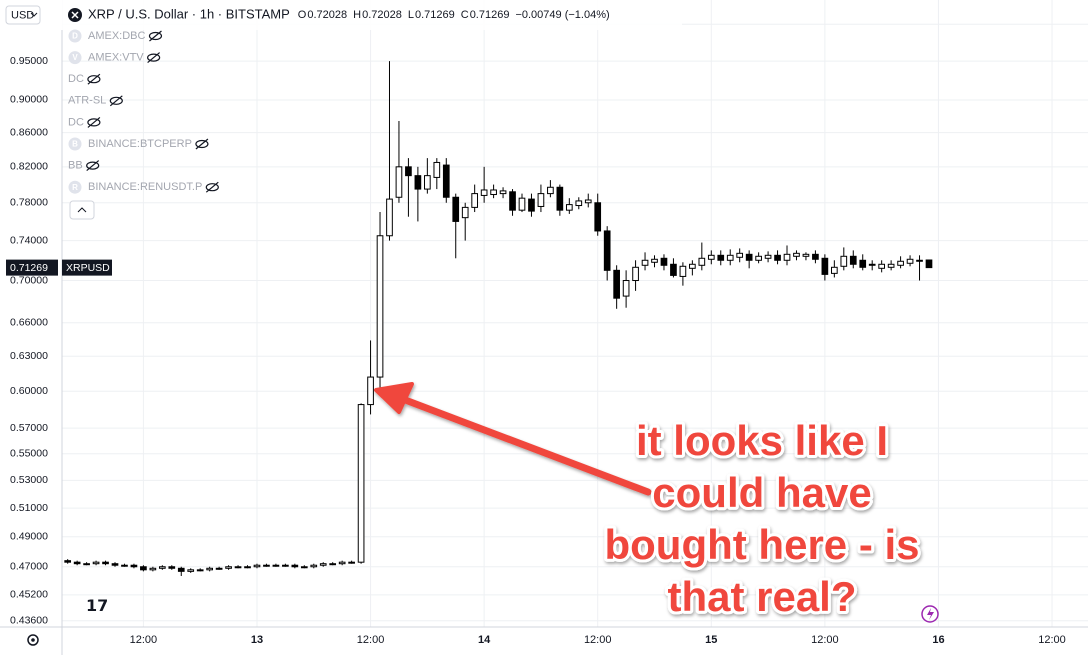 The image size is (1088, 655). Describe the element at coordinates (711, 640) in the screenshot. I see `x-tick-label: 15` at that location.